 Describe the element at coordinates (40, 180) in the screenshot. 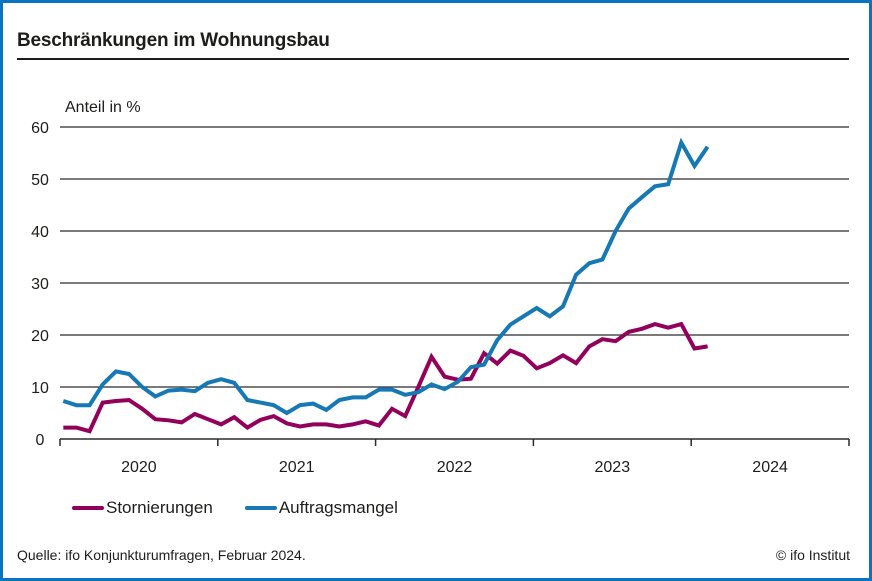

I see `y-tick-label: 50` at that location.